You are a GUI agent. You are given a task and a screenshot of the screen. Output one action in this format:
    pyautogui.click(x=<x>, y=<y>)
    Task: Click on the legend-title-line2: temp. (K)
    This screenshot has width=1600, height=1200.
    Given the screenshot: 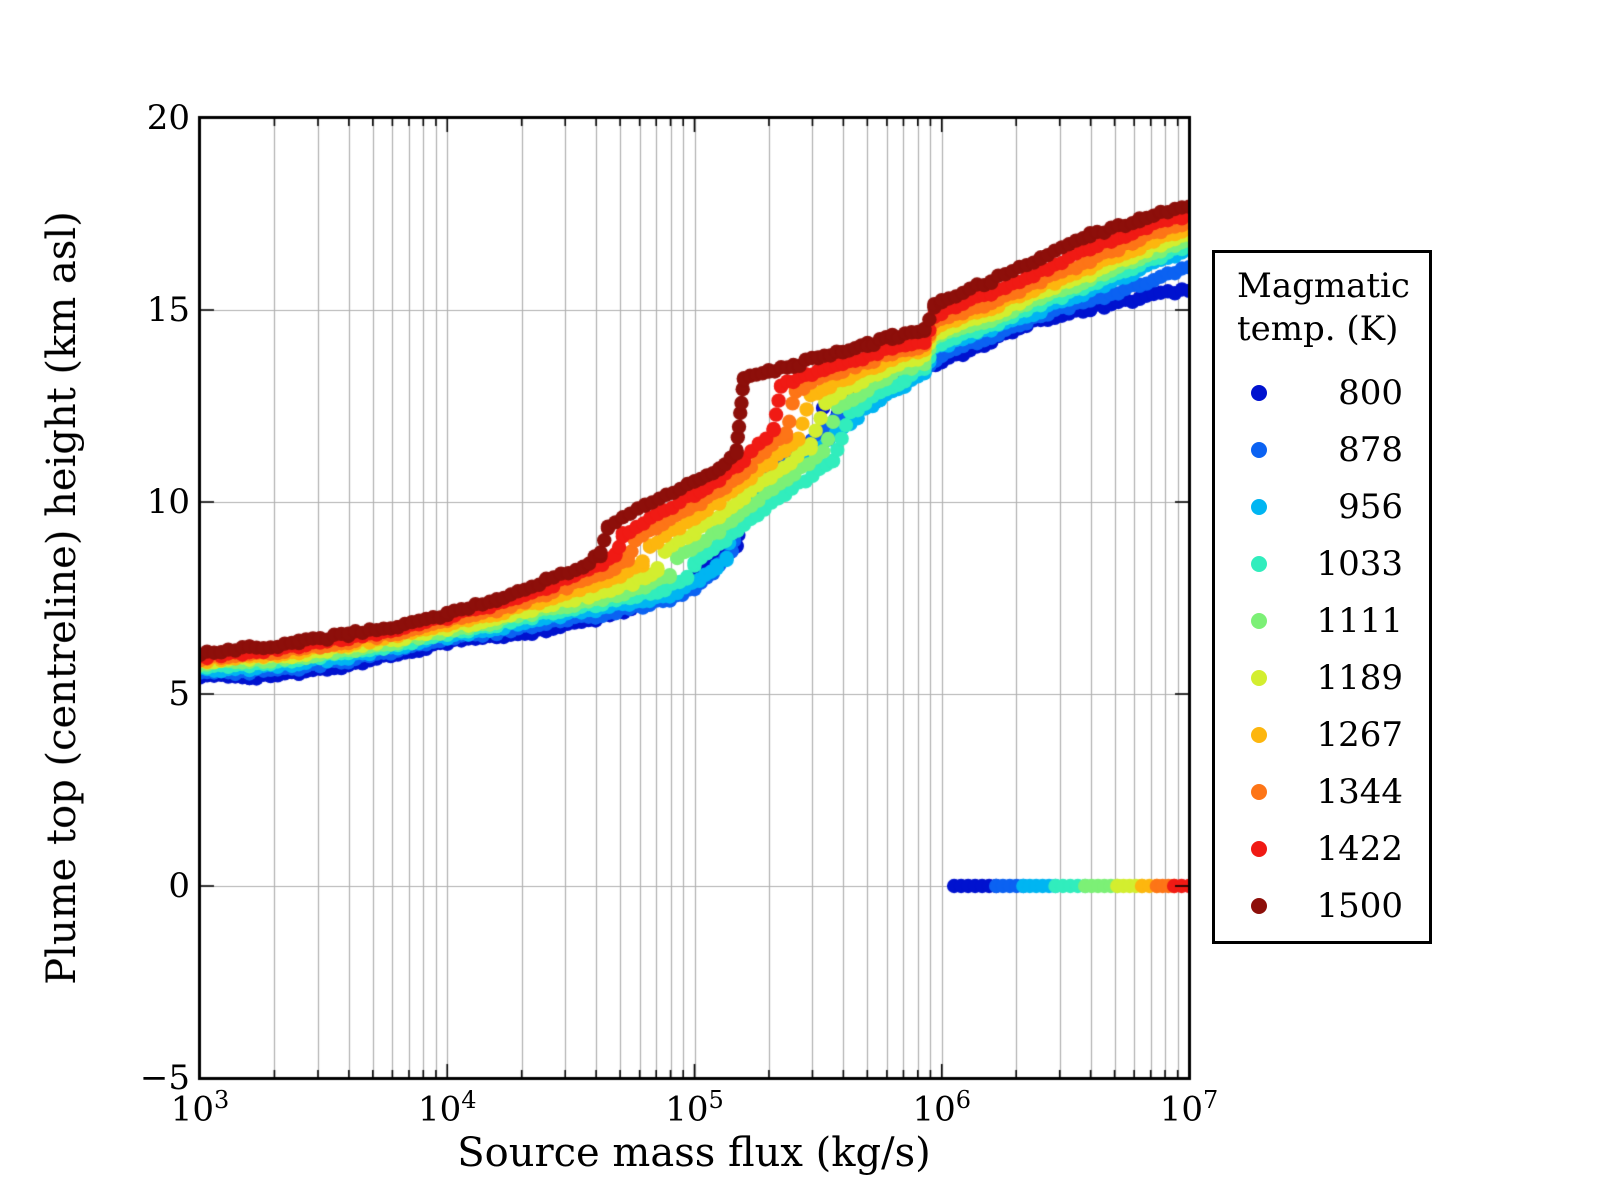 What is the action you would take?
    pyautogui.click(x=1318, y=328)
    